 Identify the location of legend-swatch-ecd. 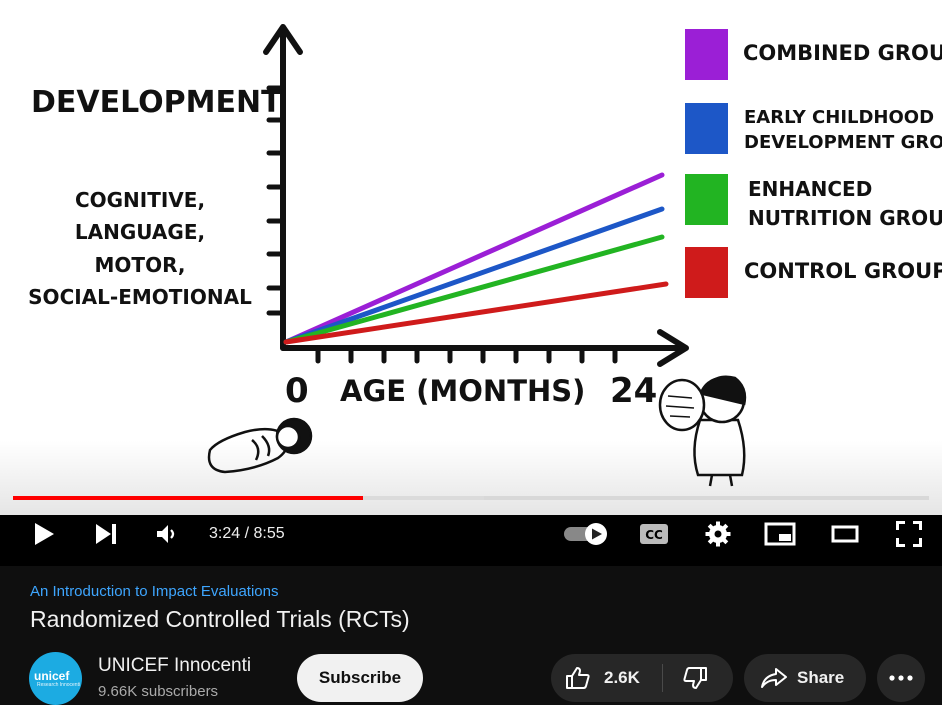
(706, 128).